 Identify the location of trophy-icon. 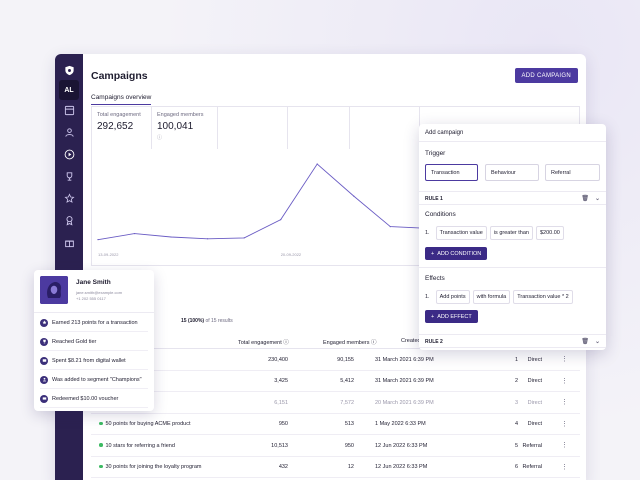
(69, 176).